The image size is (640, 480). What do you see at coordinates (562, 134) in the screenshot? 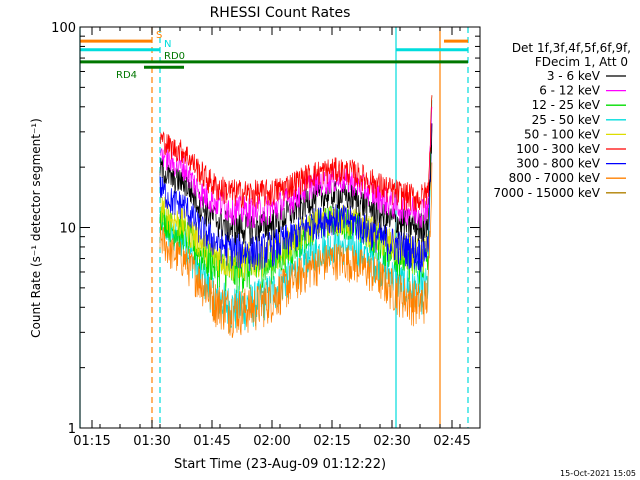
I see `legend-label-4: 50 - 100 keV` at bounding box center [562, 134].